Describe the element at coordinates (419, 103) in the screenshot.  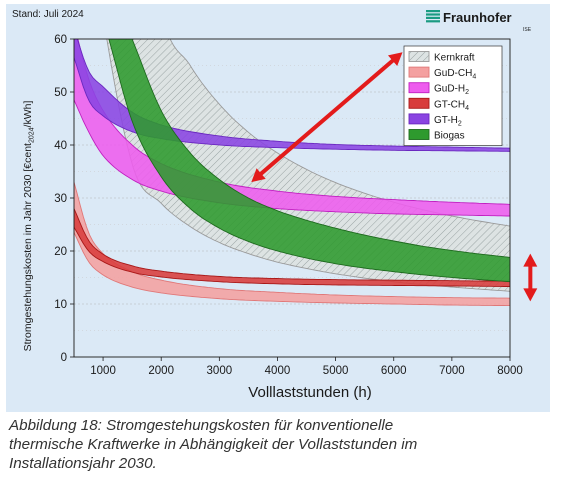
I see `legend-swatch-gt-ch4` at that location.